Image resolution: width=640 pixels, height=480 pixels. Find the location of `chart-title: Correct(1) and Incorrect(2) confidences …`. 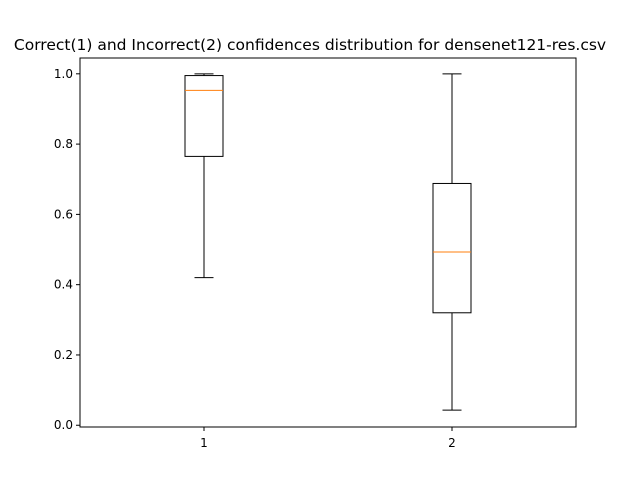

chart-title: Correct(1) and Incorrect(2) confidences … is located at coordinates (310, 45).